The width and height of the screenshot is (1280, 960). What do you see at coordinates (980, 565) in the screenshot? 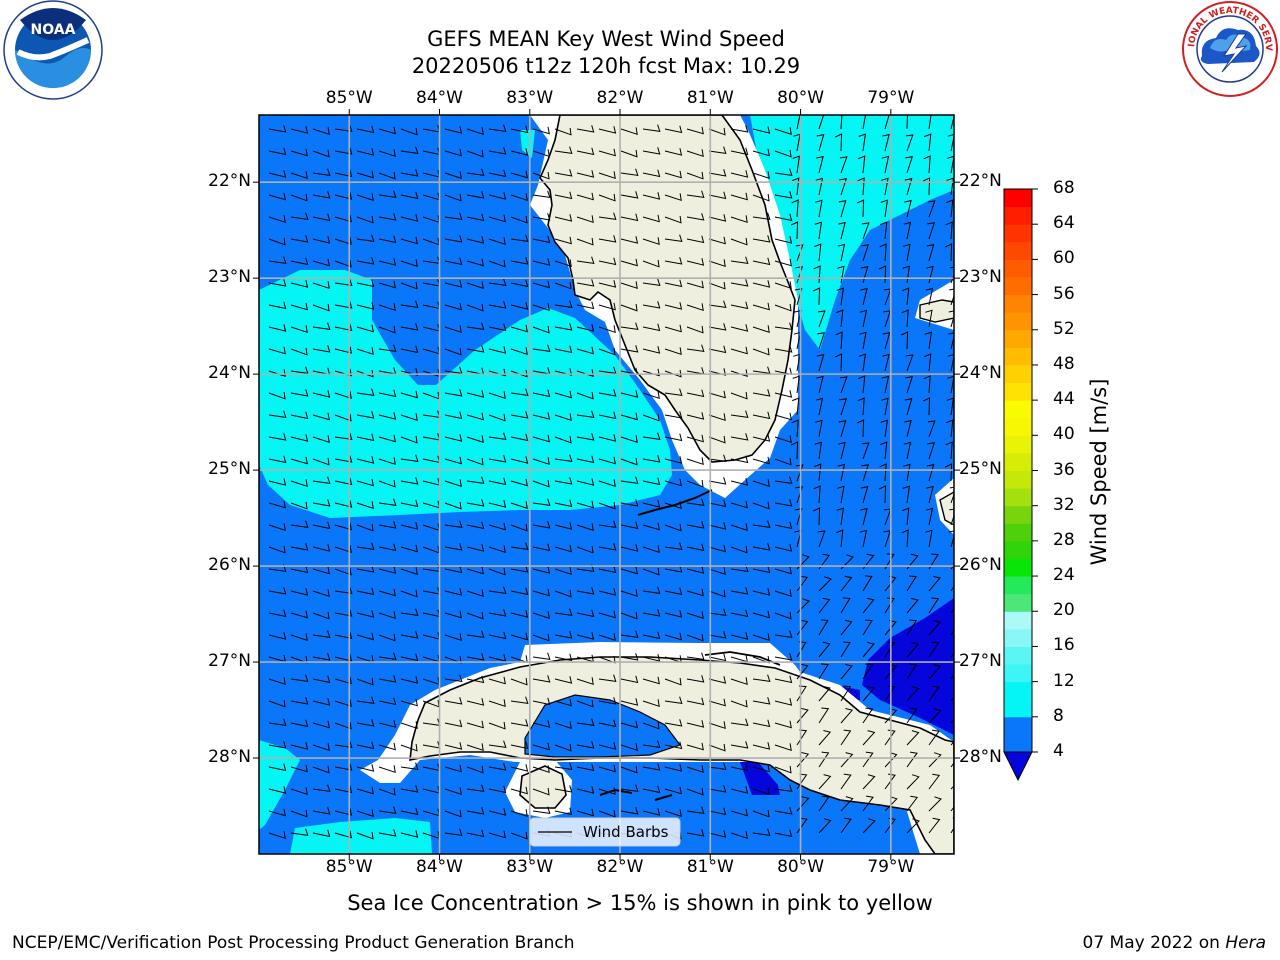
I see `lat-tick-label: 26°N` at bounding box center [980, 565].